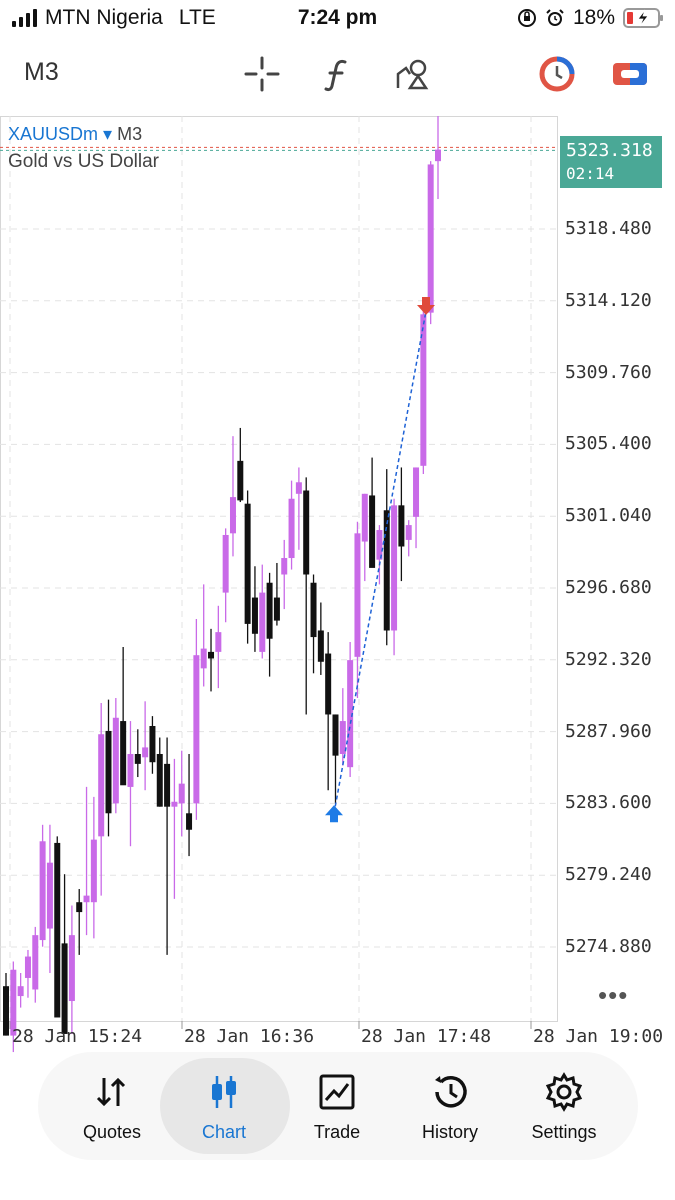 This screenshot has width=675, height=1200. What do you see at coordinates (104, 17) in the screenshot?
I see `carrier-name: MTN Nigeria` at bounding box center [104, 17].